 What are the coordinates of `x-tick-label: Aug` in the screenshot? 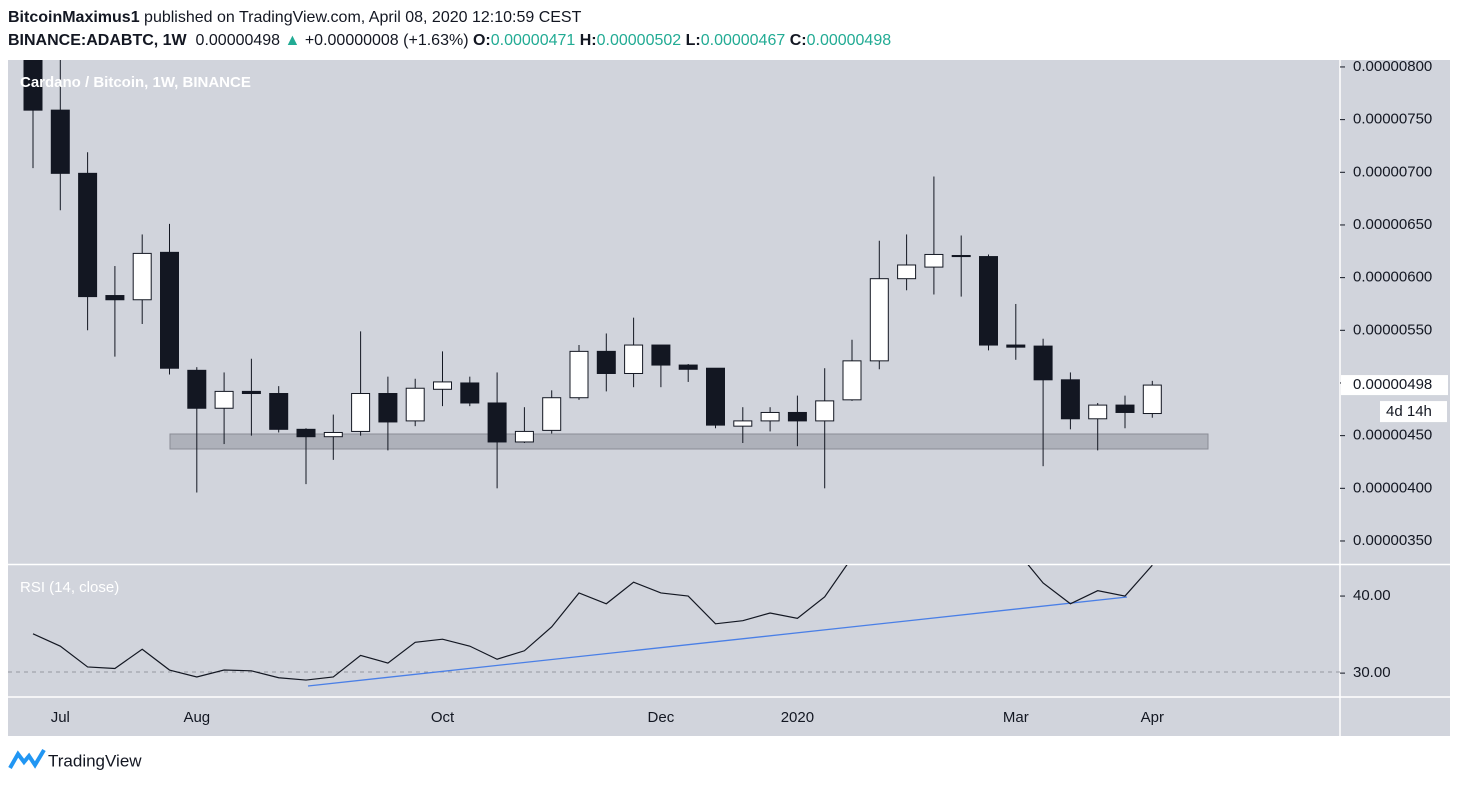 It's located at (196, 717).